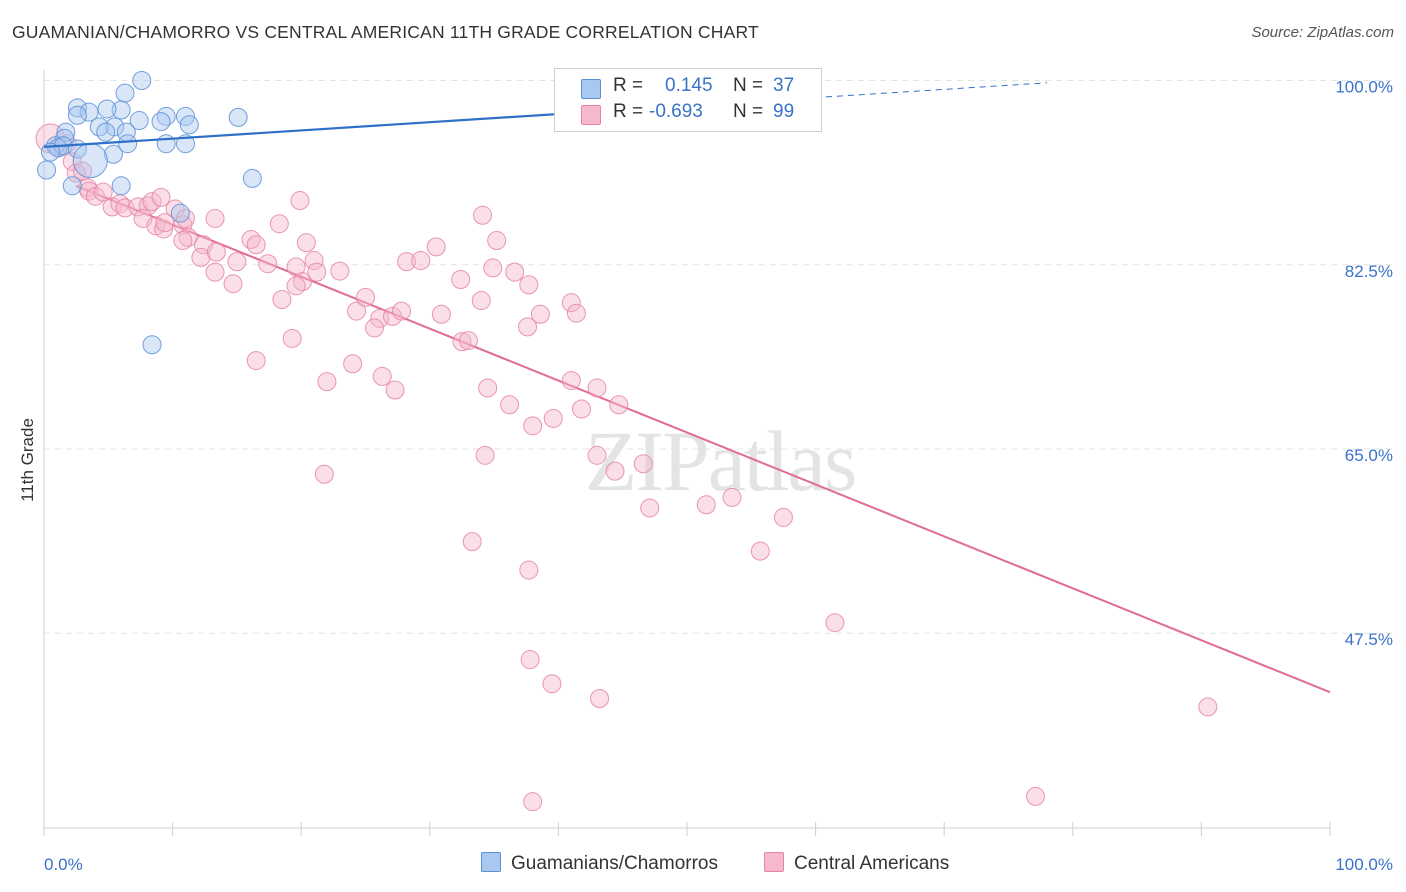 Image resolution: width=1406 pixels, height=892 pixels. I want to click on y-axis-label: 11th Grade, so click(27, 460).